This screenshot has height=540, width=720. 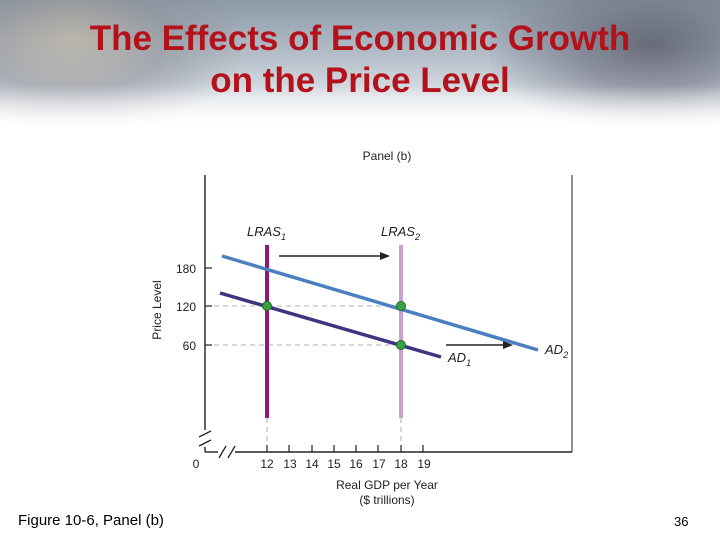 What do you see at coordinates (303, 378) in the screenshot?
I see `guide-lines` at bounding box center [303, 378].